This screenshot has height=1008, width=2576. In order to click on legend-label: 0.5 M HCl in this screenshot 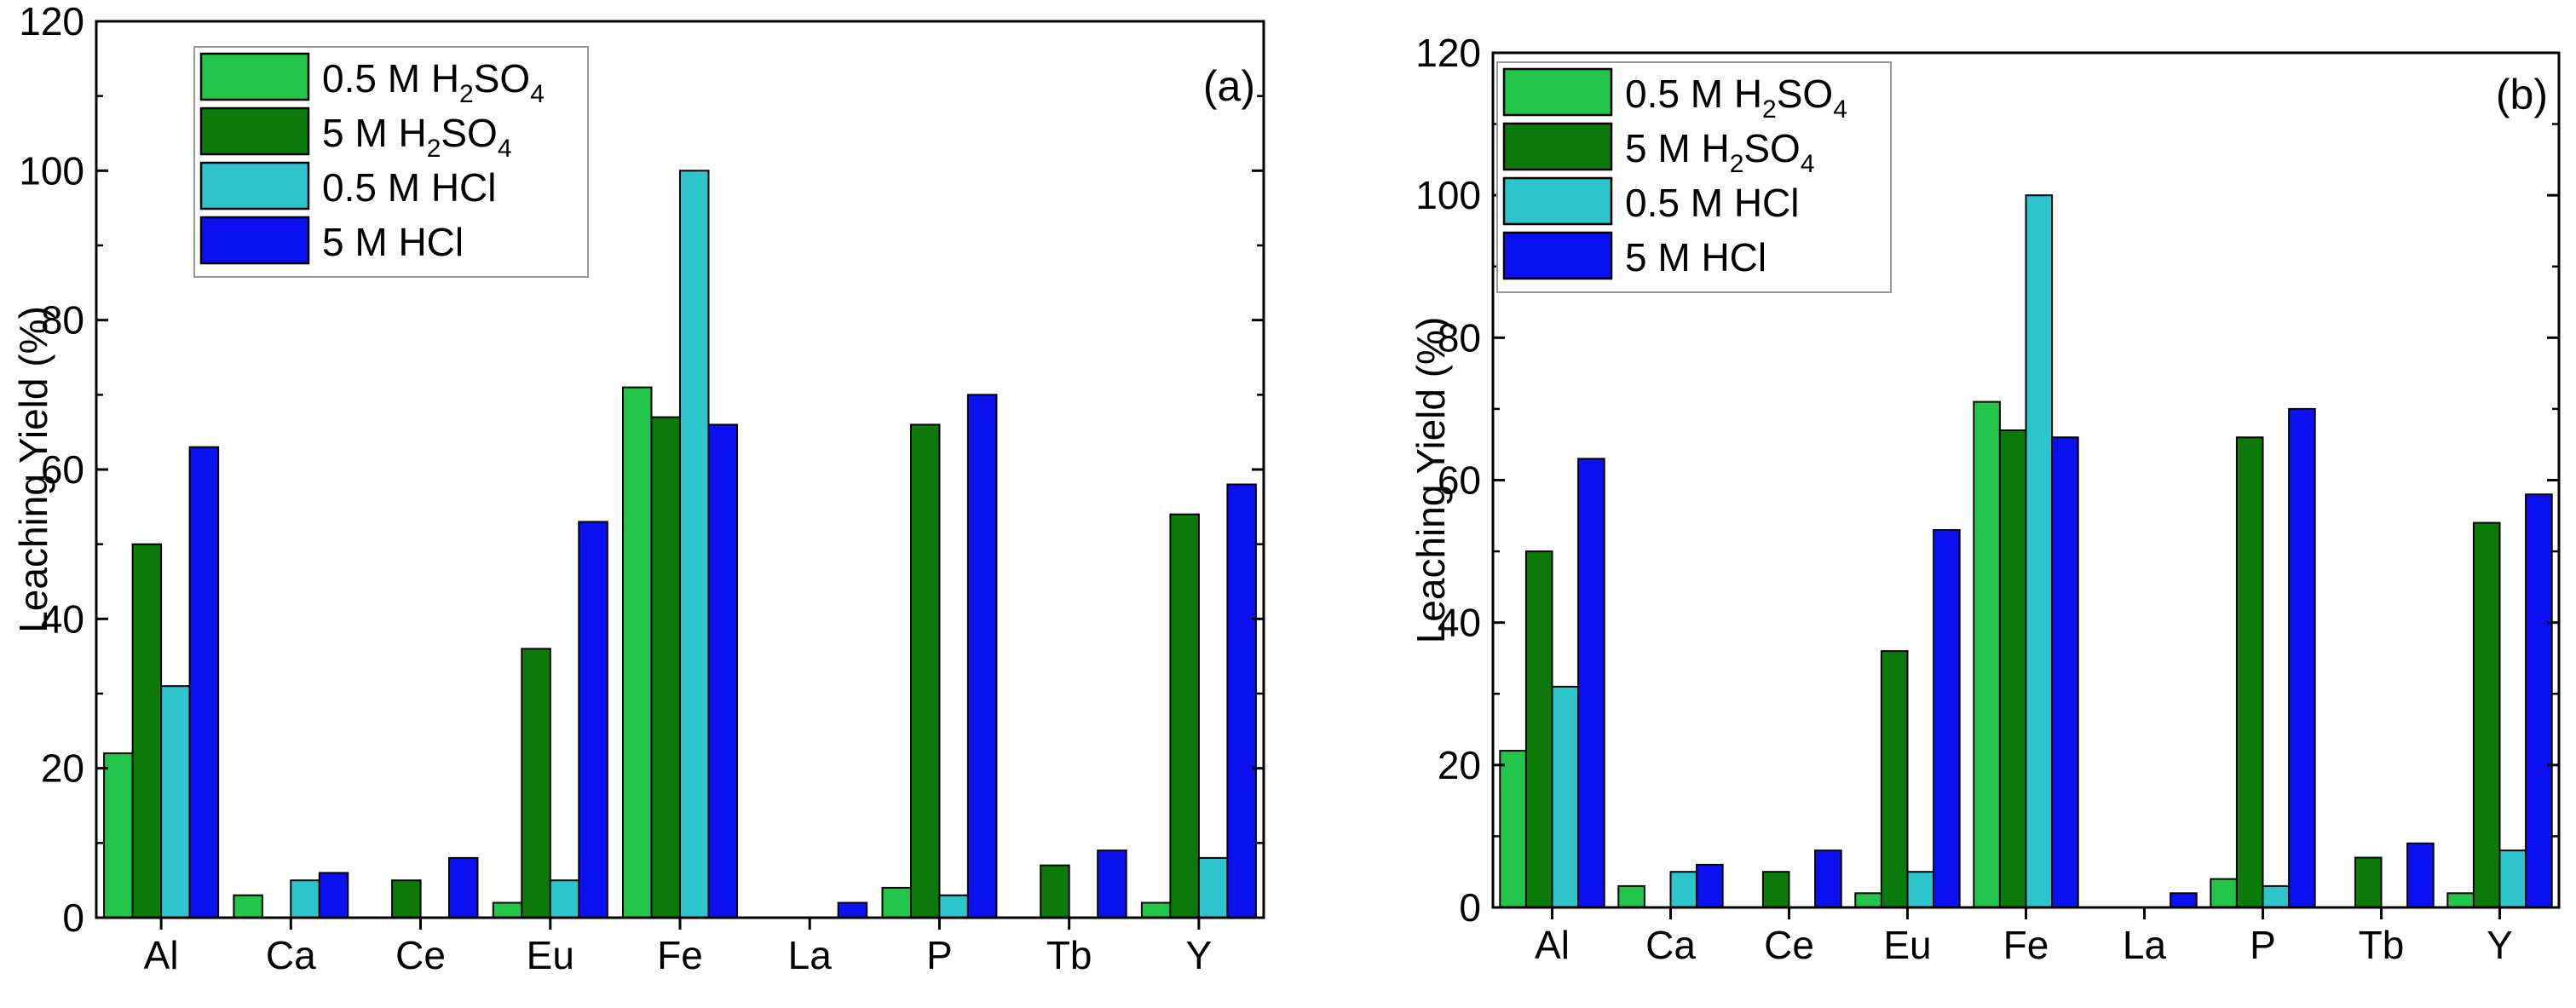, I will do `click(1712, 203)`.